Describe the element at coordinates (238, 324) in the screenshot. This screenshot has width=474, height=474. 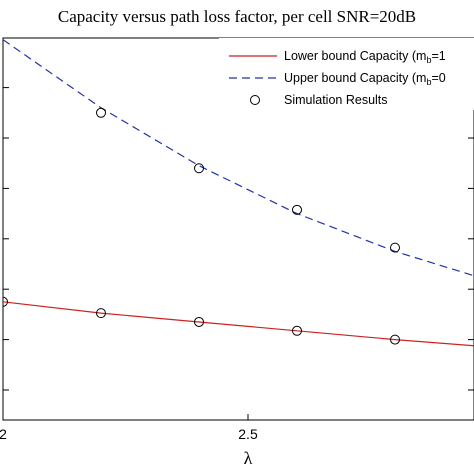
I see `lower-bound-line` at that location.